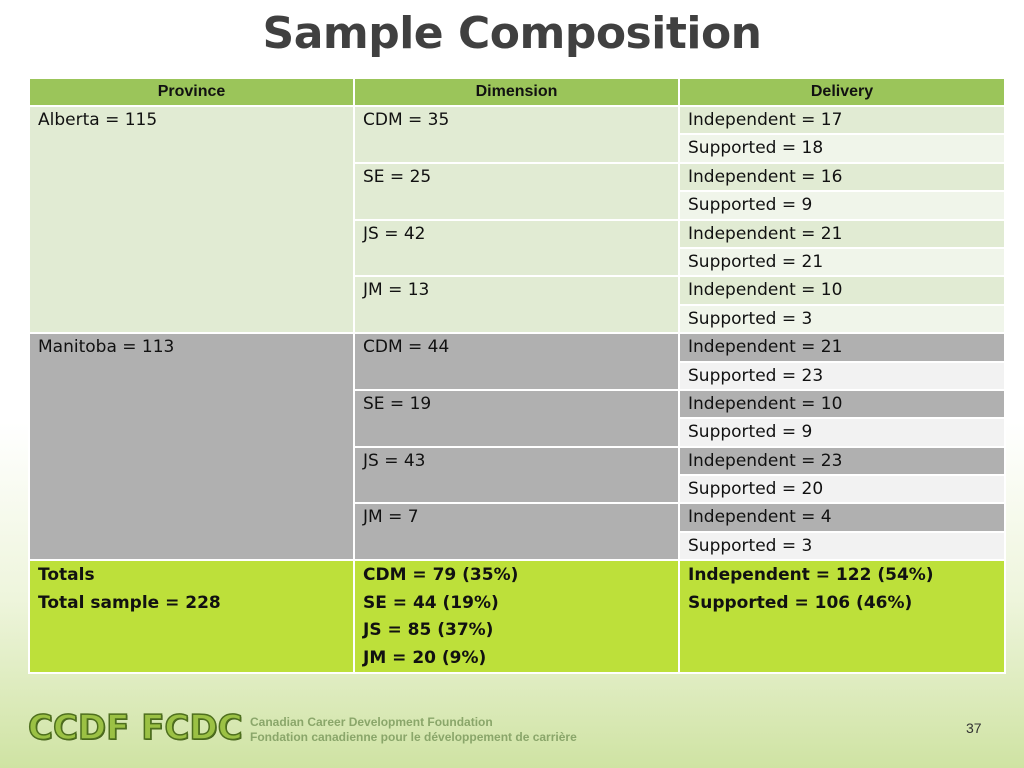  I want to click on table-row: JS = 43 Independent = 23, so click(517, 475).